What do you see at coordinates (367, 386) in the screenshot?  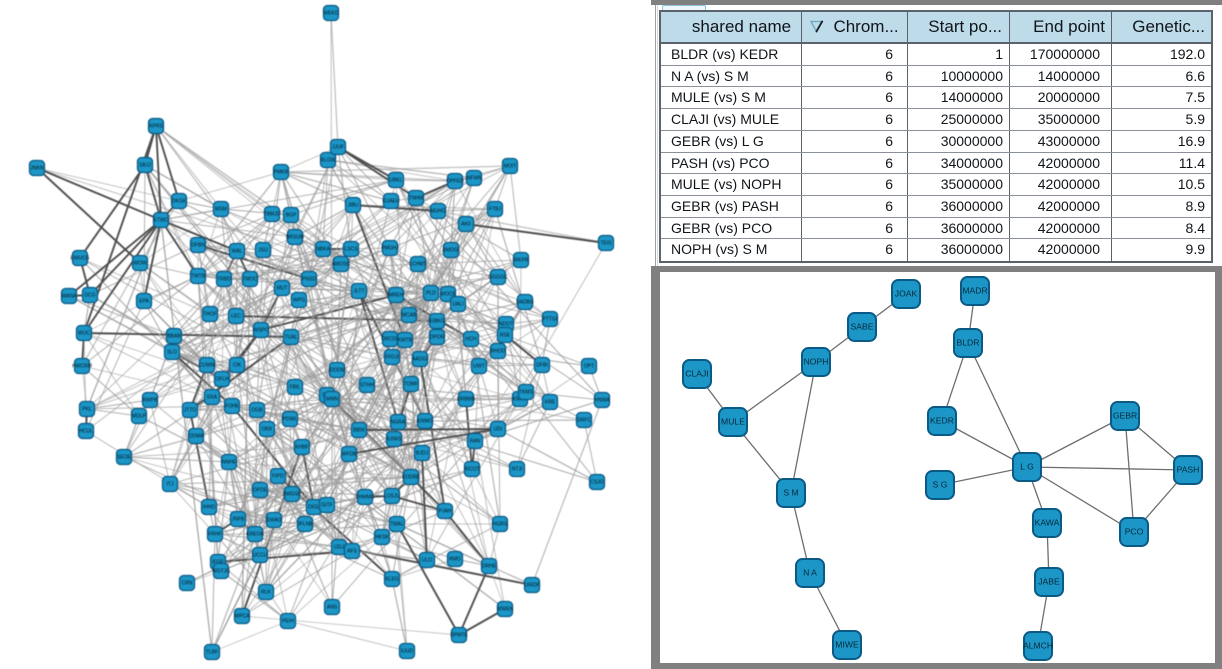 I see `svg-text: STHH` at bounding box center [367, 386].